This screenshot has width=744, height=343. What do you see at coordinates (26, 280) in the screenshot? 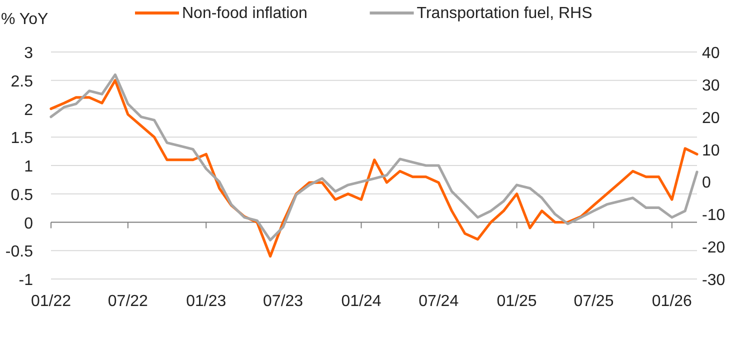
I see `y-tick-label: -1` at bounding box center [26, 280].